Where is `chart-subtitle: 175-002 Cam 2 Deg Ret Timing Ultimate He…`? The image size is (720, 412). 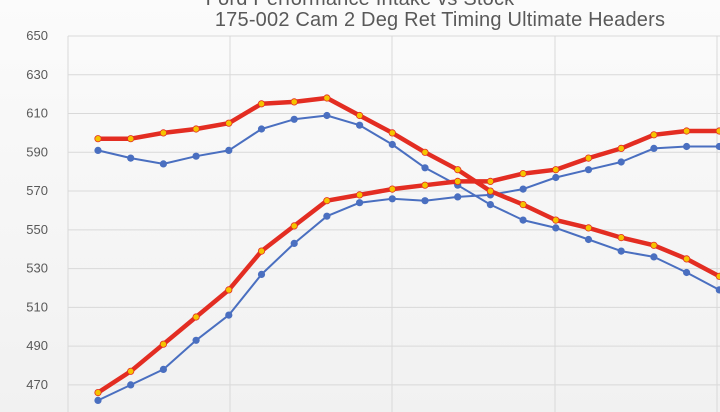 chart-subtitle: 175-002 Cam 2 Deg Ret Timing Ultimate He… is located at coordinates (440, 20).